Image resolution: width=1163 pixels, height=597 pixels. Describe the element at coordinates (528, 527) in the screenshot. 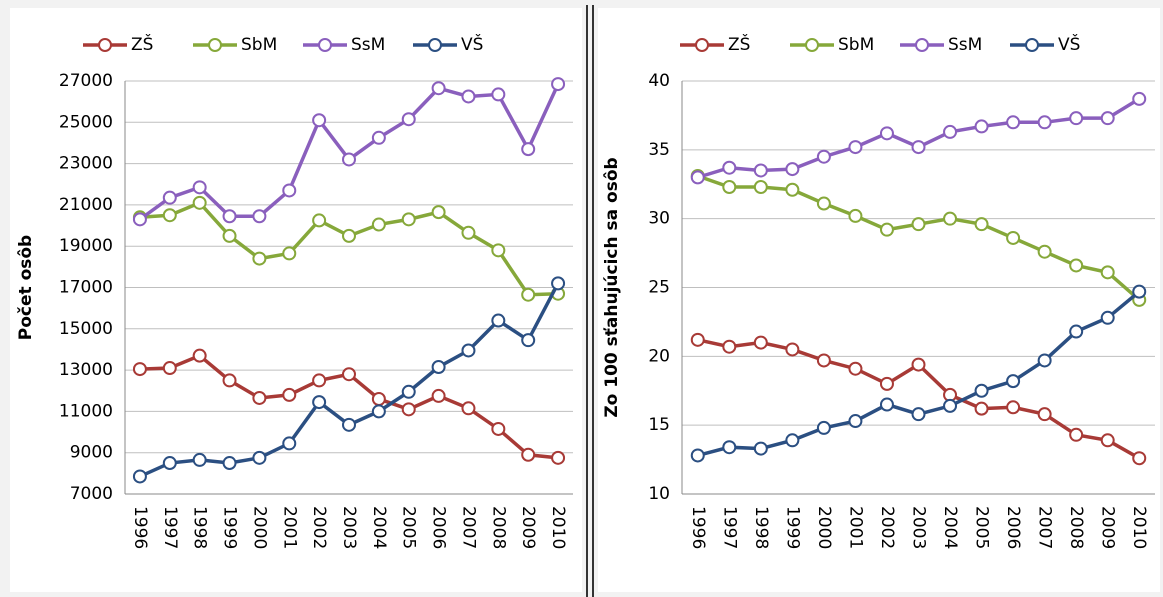

I see `x-tick-label: 2009` at that location.